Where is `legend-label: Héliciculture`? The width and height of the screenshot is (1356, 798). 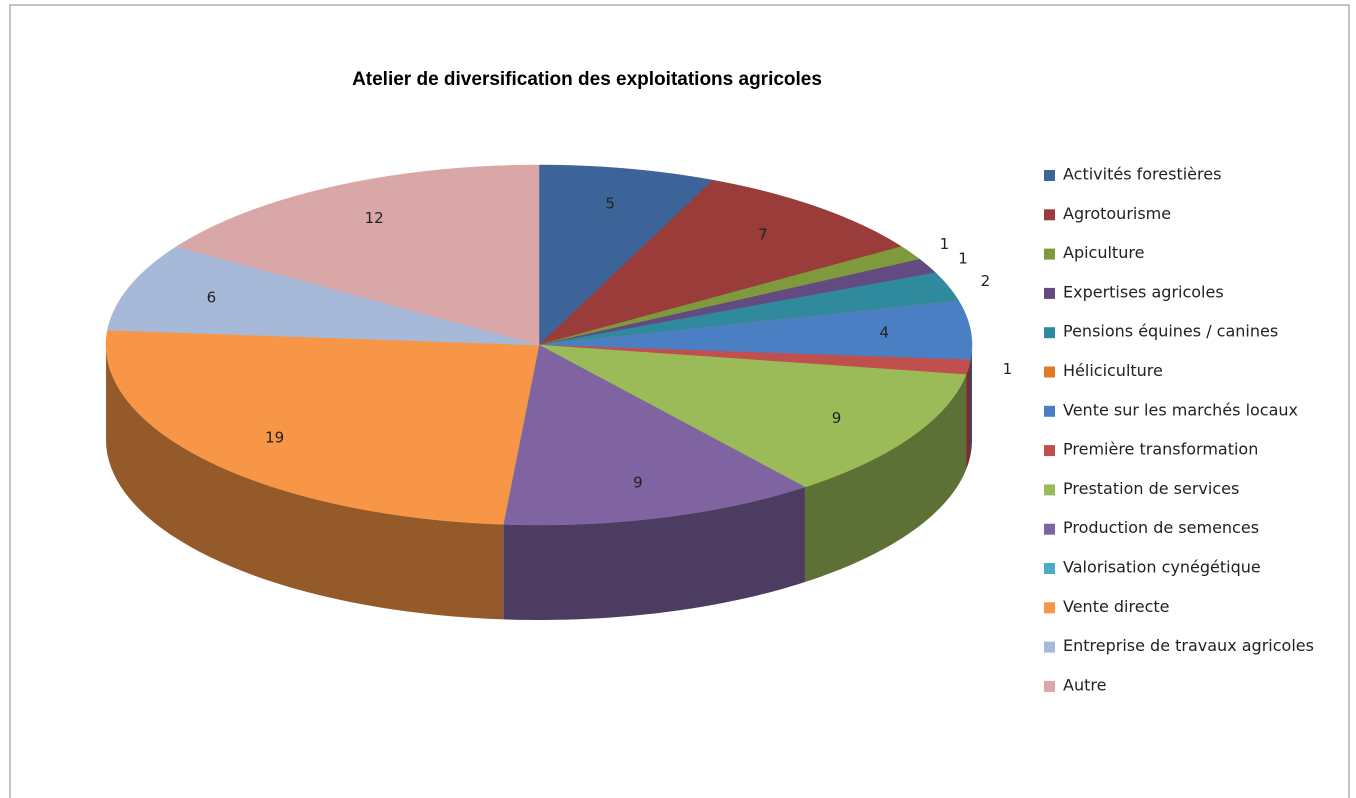
legend-label: Héliciculture is located at coordinates (1113, 370).